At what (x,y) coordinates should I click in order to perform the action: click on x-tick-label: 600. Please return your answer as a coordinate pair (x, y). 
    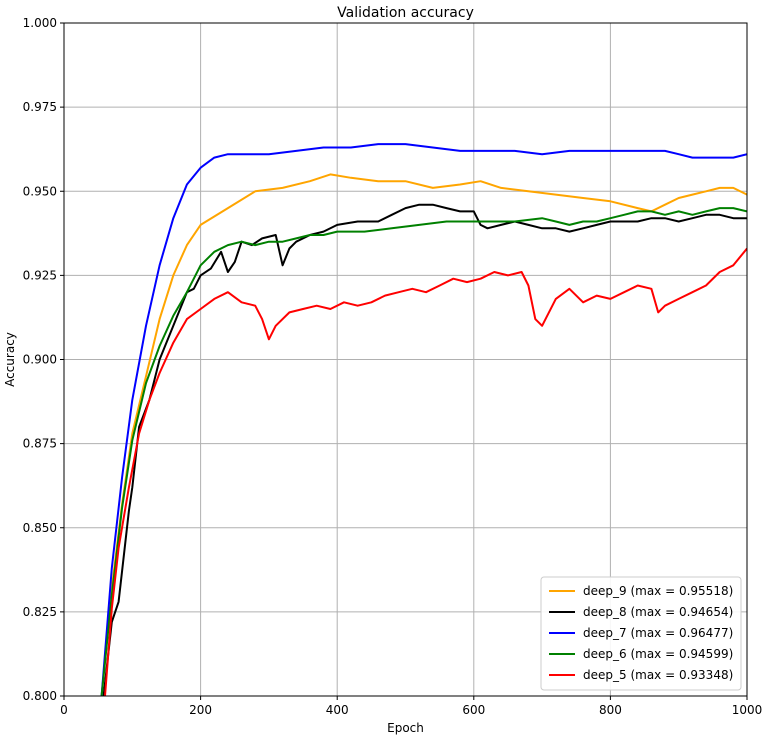
    Looking at the image, I should click on (473, 710).